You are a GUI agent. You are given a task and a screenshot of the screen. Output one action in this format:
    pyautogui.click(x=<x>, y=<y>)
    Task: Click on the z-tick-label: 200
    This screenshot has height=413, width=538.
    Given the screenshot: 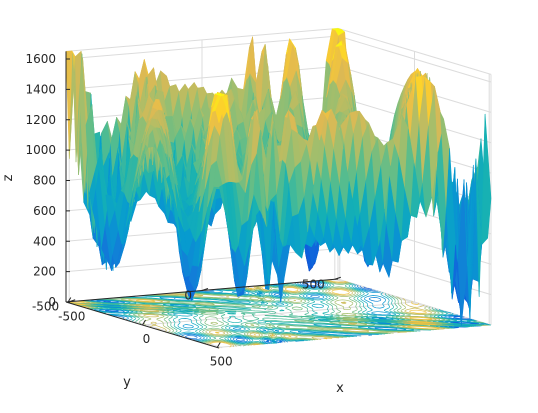 What is the action you would take?
    pyautogui.click(x=44, y=272)
    